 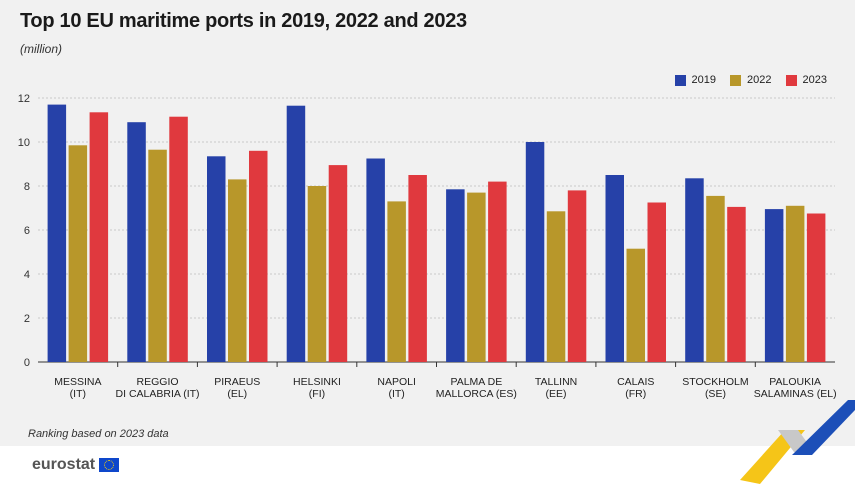 I want to click on x-category-label: HELSINKI, so click(x=317, y=382).